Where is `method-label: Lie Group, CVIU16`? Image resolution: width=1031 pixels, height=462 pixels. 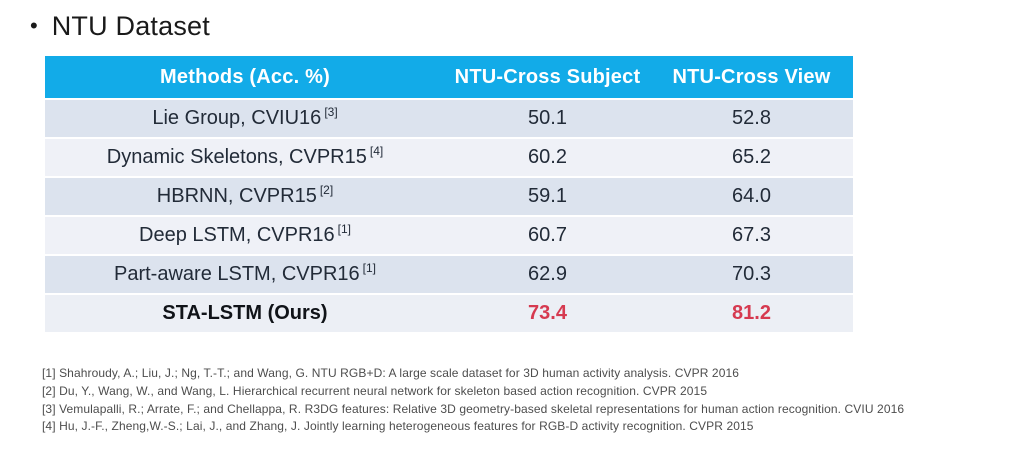 method-label: Lie Group, CVIU16 is located at coordinates (237, 118).